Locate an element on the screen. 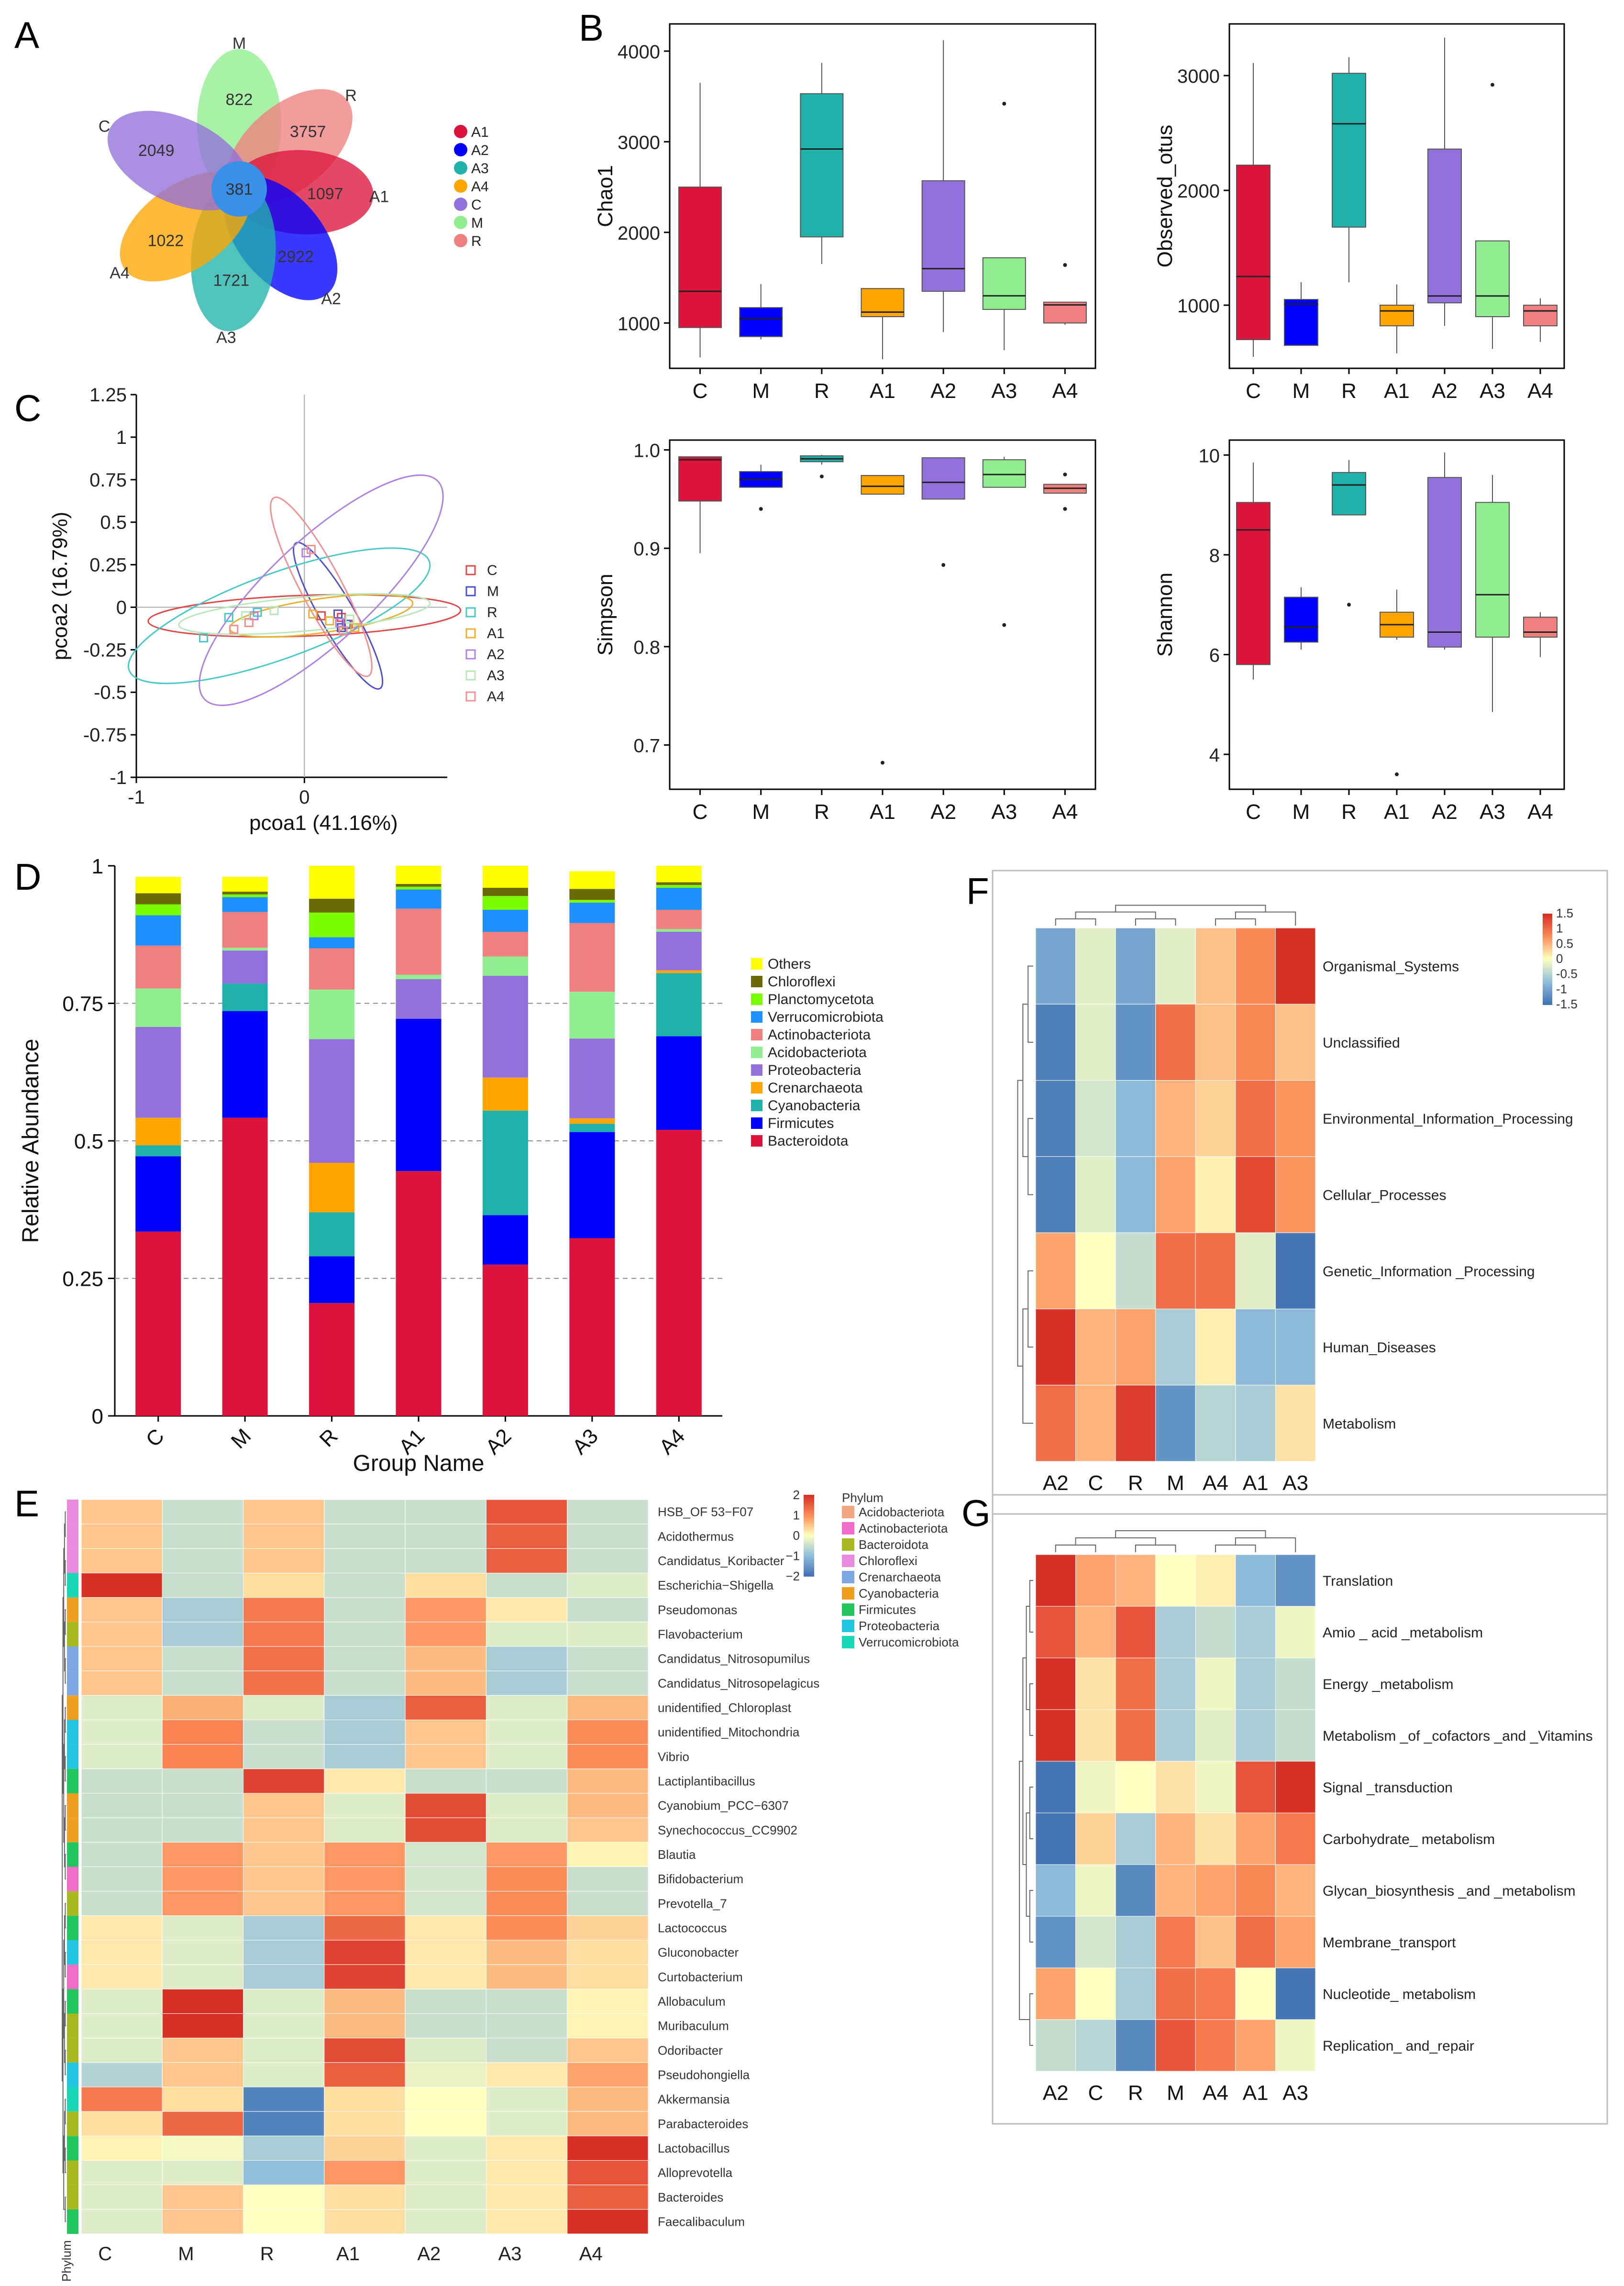 The image size is (1624, 2286). legend-label: C is located at coordinates (492, 570).